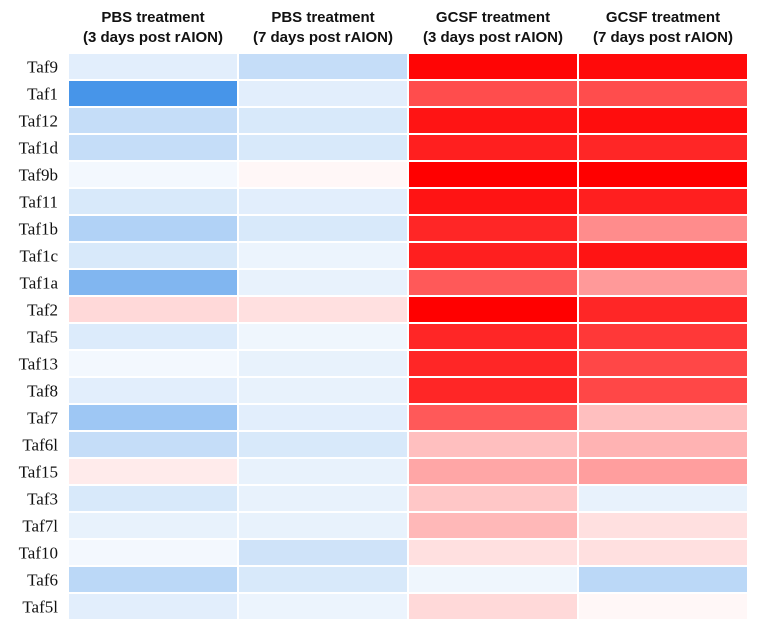  Describe the element at coordinates (39, 283) in the screenshot. I see `row-label: Taf1a` at that location.